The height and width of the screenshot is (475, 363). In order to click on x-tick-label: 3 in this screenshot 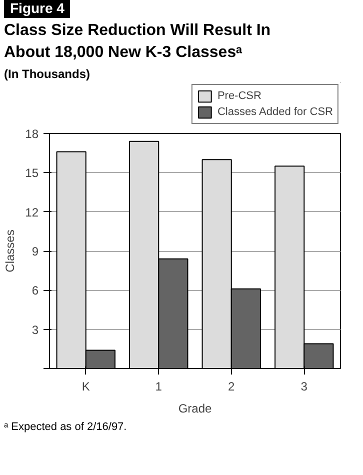, I will do `click(304, 387)`.